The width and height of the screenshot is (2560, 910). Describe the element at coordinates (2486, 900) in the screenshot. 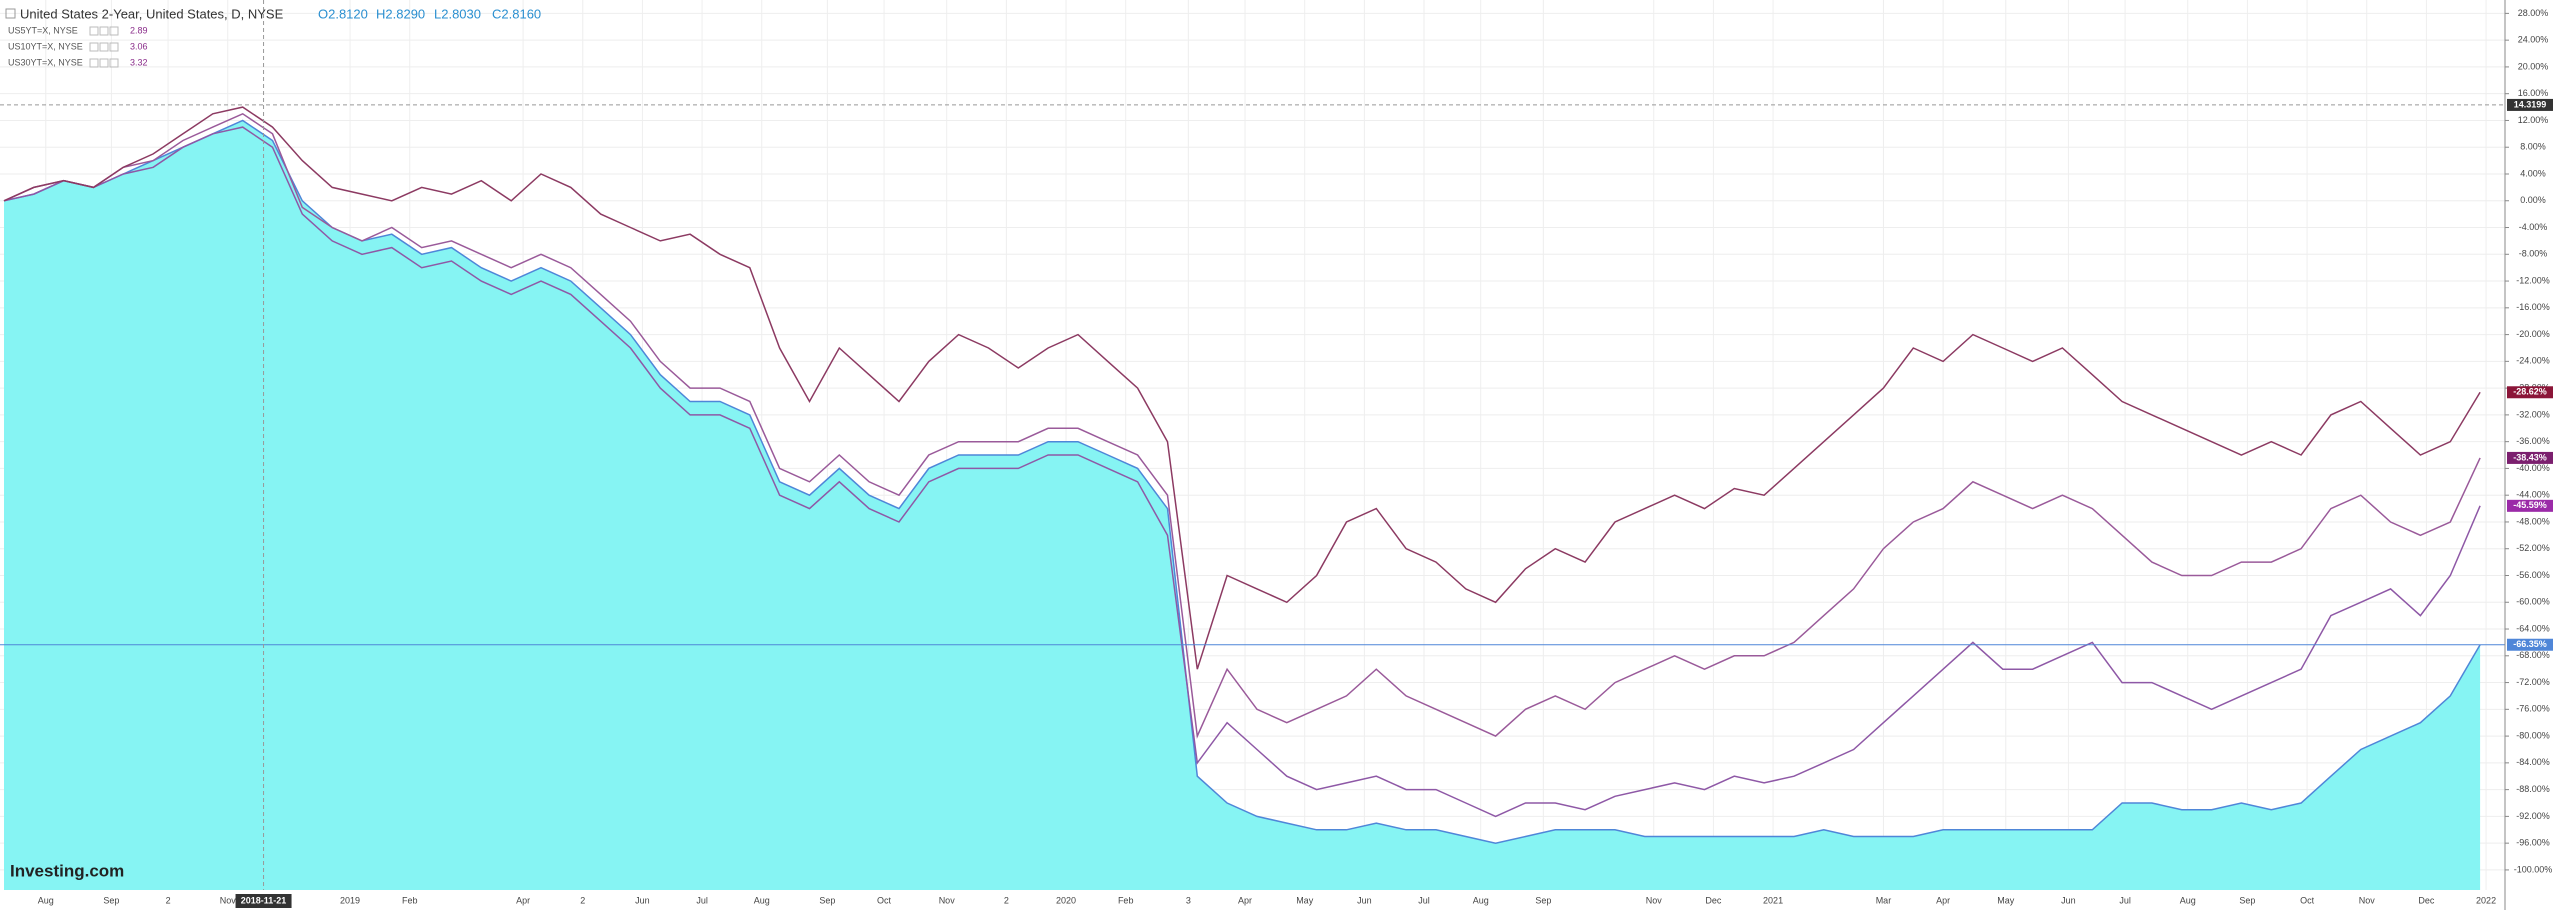

I see `x-tick-label: 2022` at that location.